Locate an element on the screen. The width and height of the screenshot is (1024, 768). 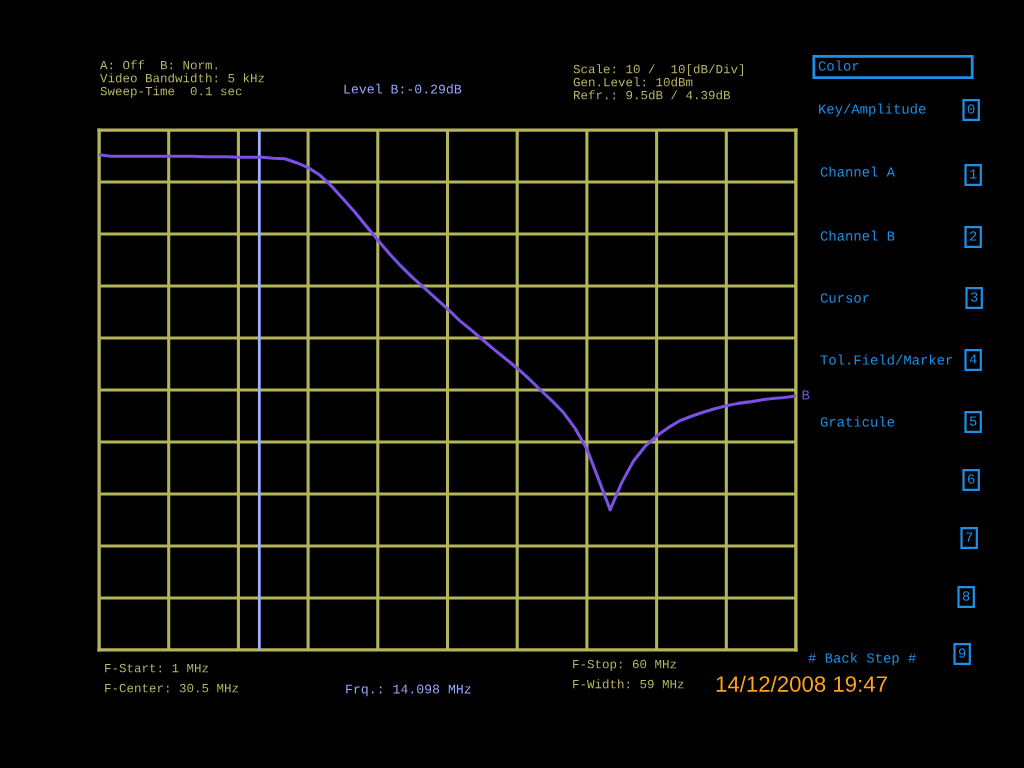
text: 6 is located at coordinates (971, 479).